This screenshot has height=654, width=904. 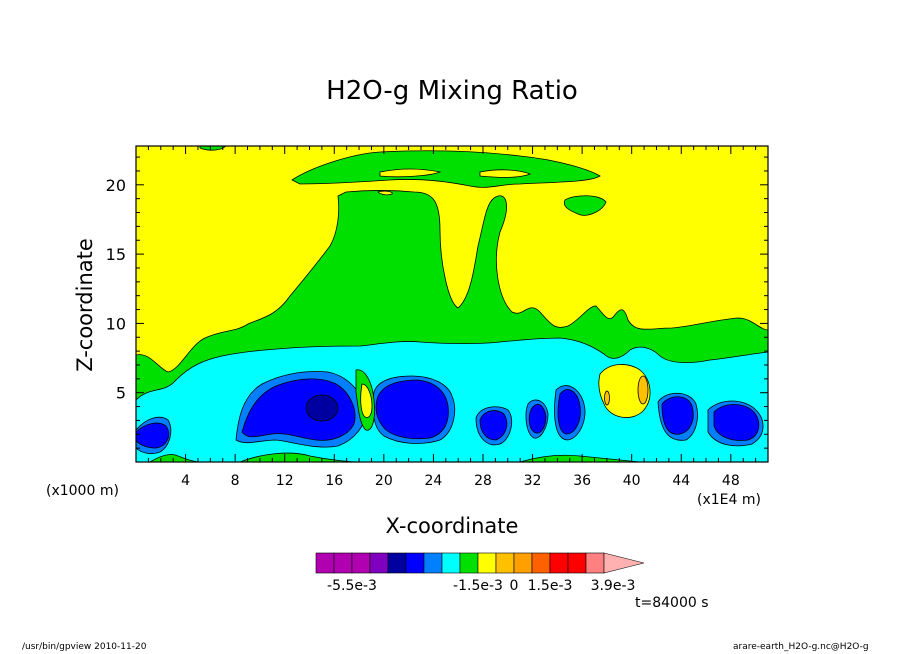 I want to click on region-green-top, so click(x=446, y=169).